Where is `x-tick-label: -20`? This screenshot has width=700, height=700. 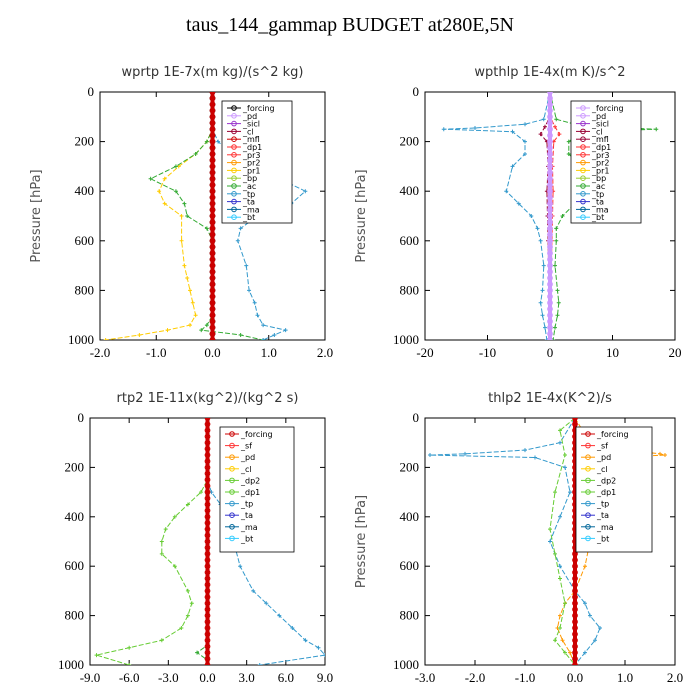
x-tick-label: -20 is located at coordinates (424, 352).